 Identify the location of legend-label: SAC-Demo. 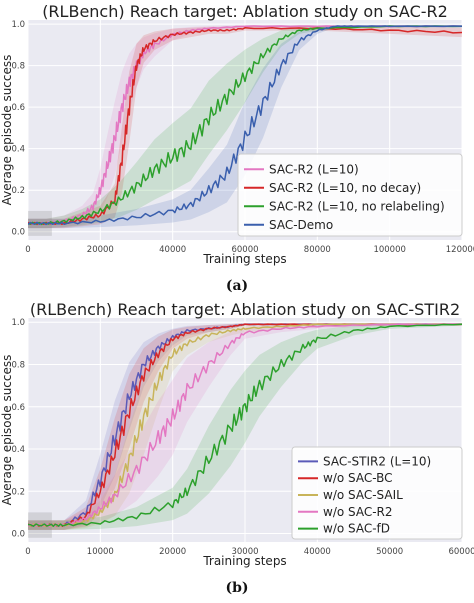
(301, 225).